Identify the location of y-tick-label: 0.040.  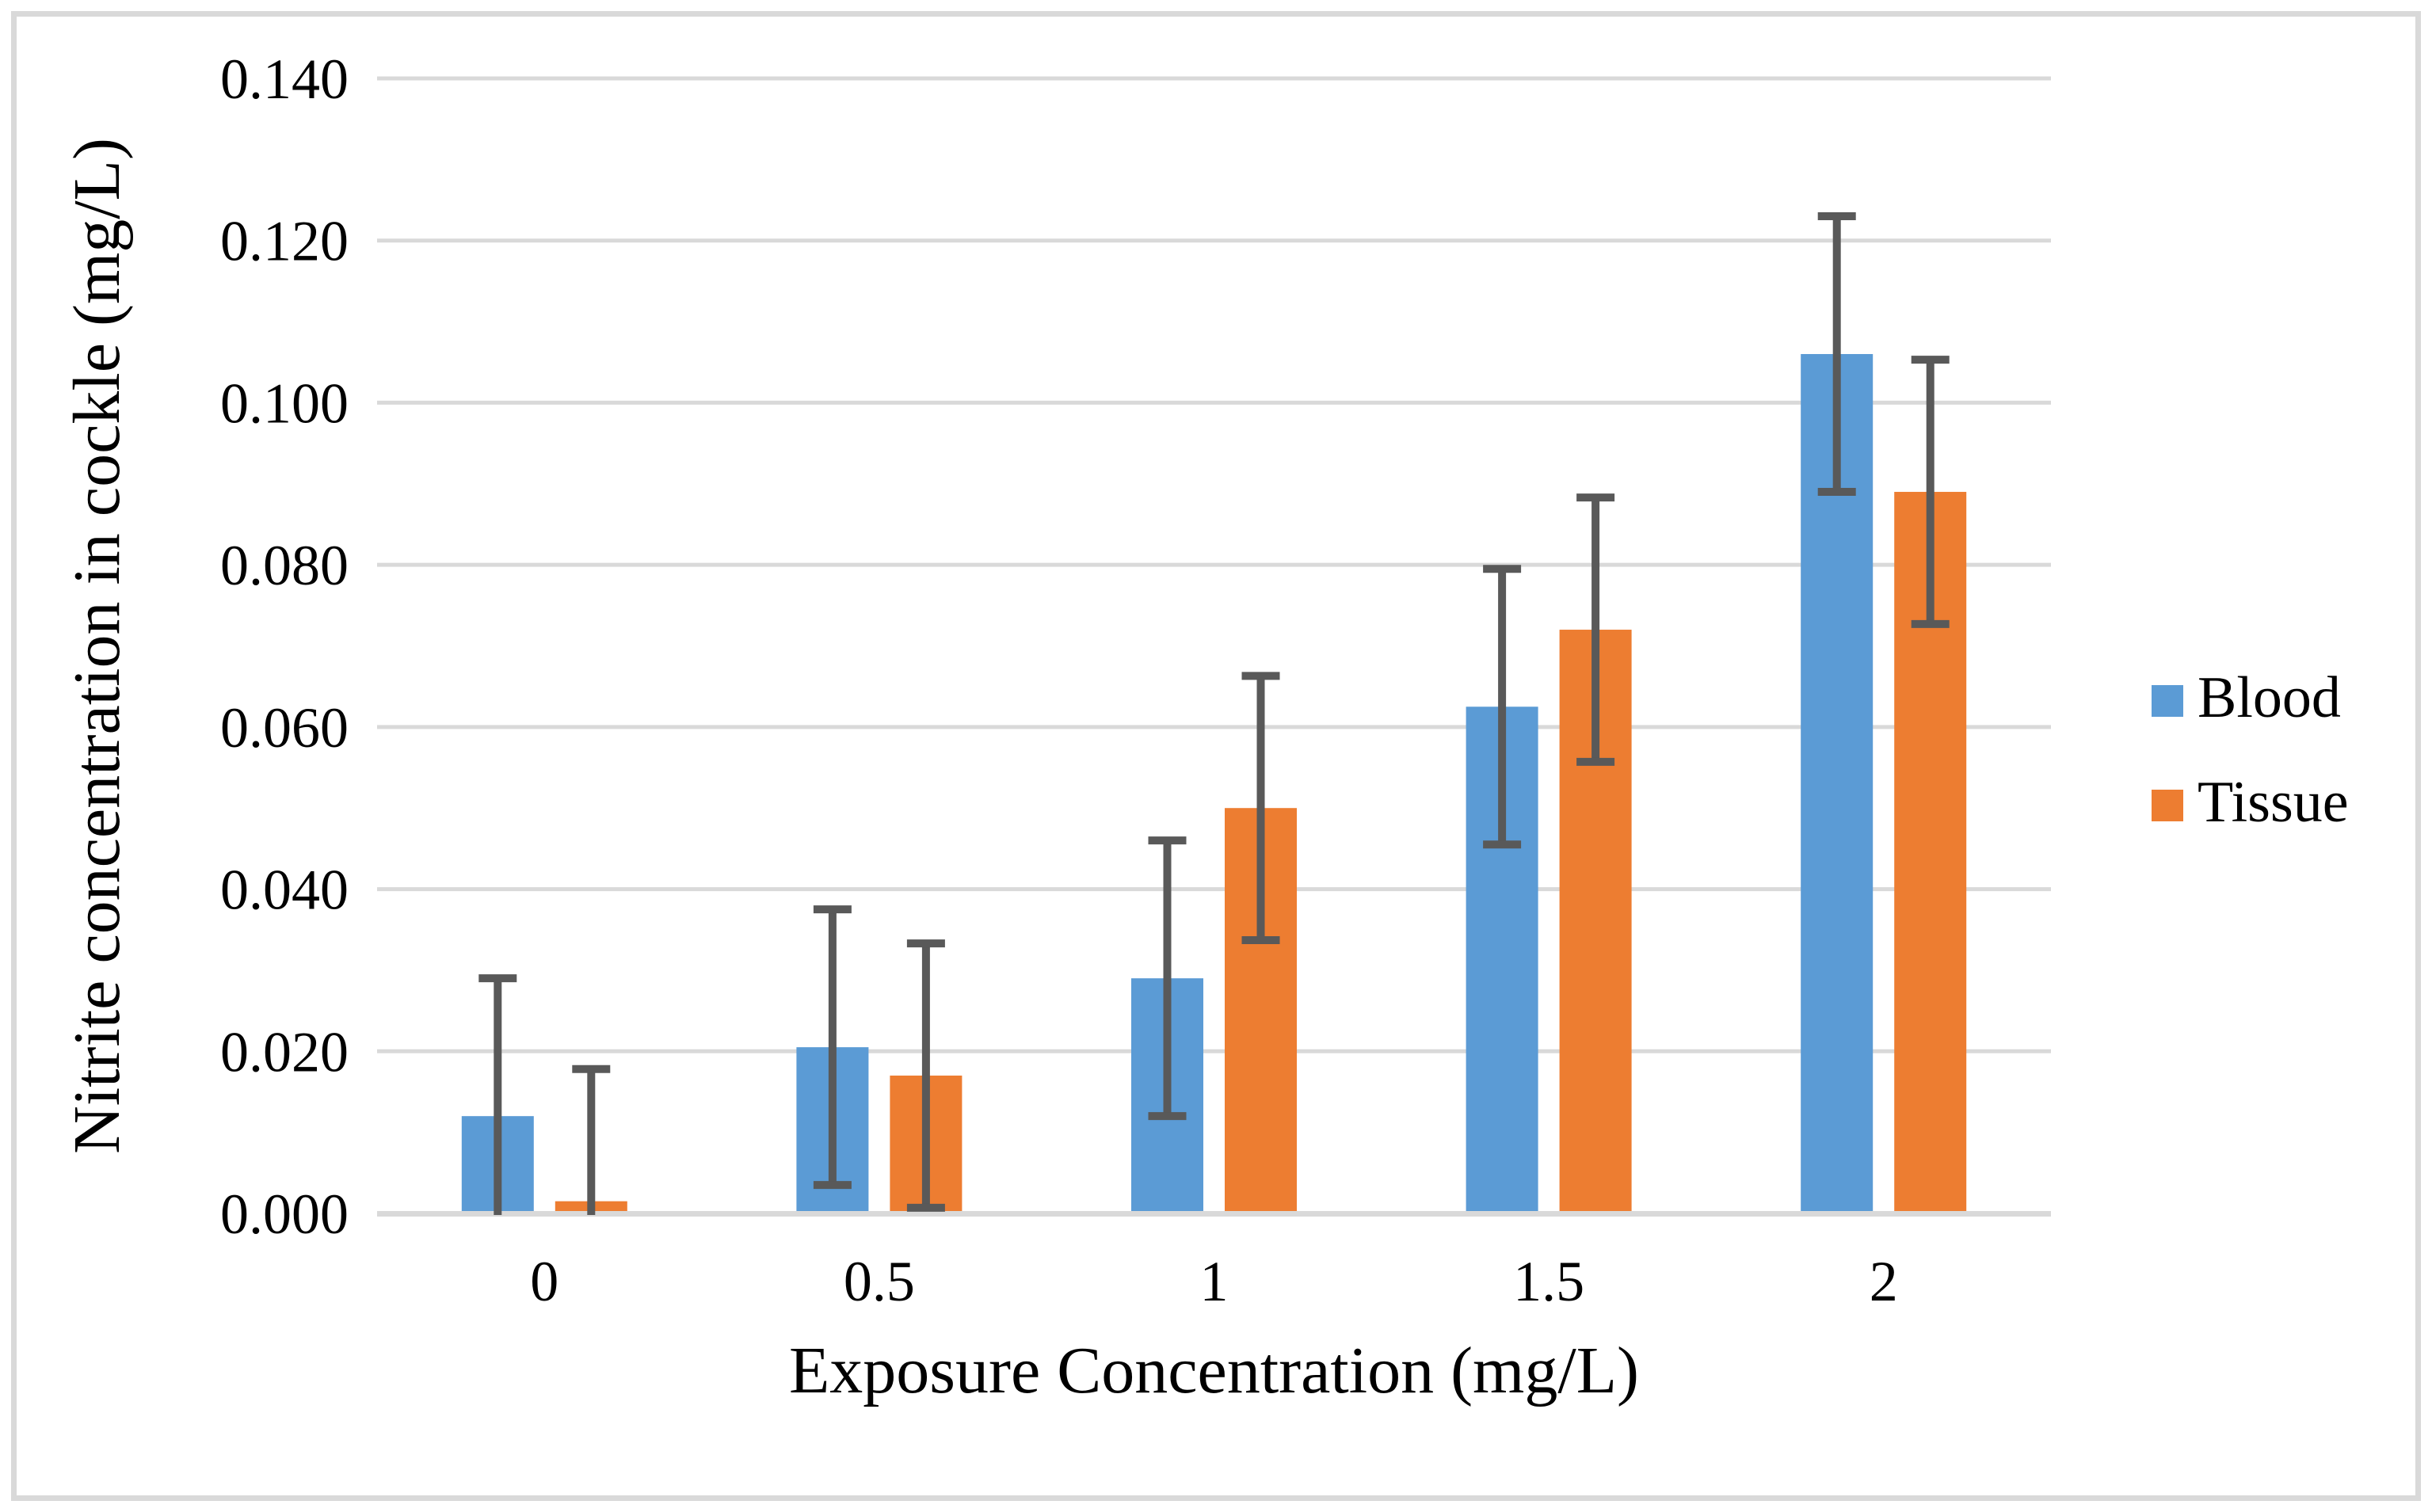
(284, 891).